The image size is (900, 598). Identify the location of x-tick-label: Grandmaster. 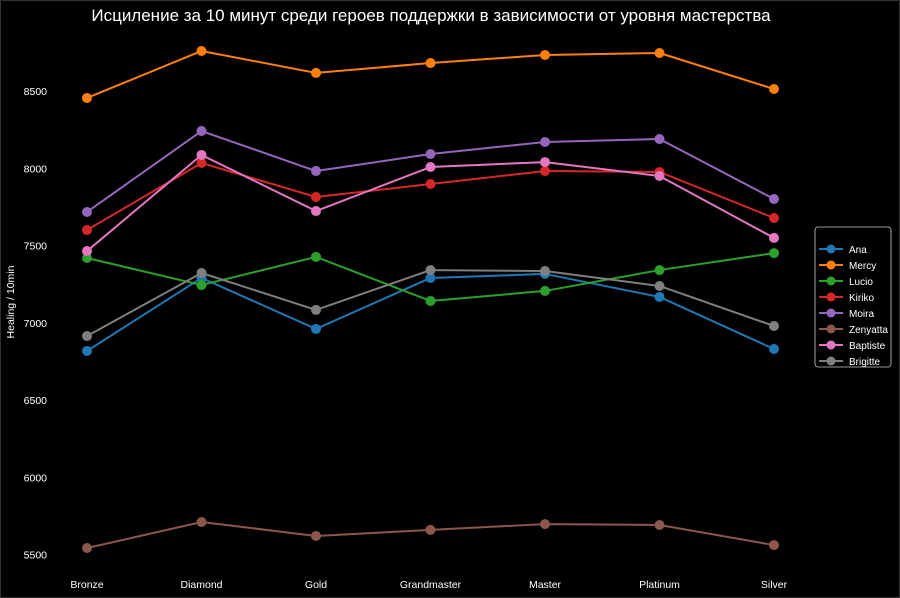
(431, 585).